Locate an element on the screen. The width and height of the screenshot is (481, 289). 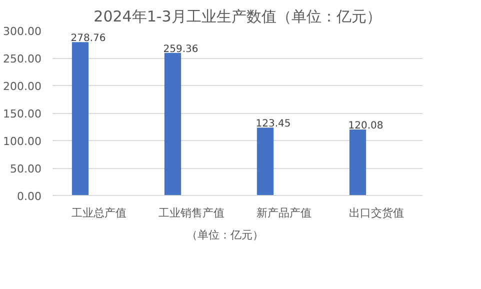
y-tick-label: 150.00 is located at coordinates (22, 114).